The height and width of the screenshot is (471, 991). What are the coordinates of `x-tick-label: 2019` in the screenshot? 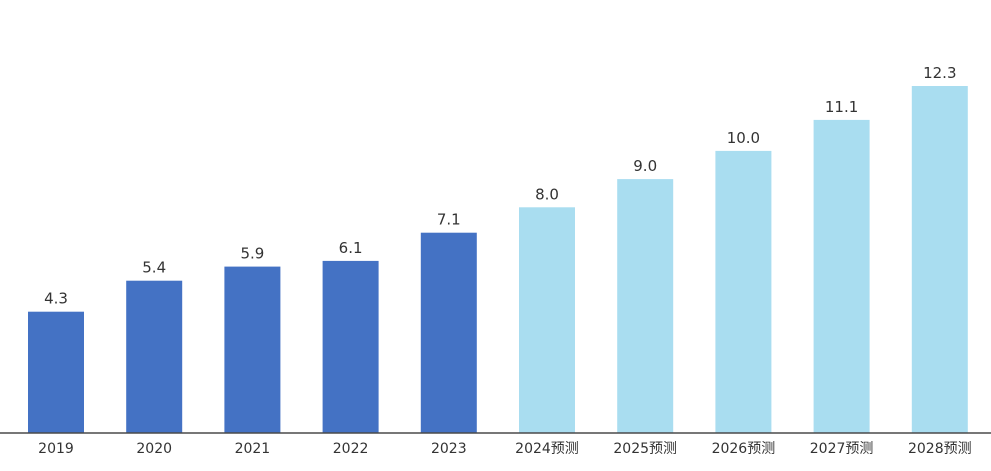 It's located at (56, 449).